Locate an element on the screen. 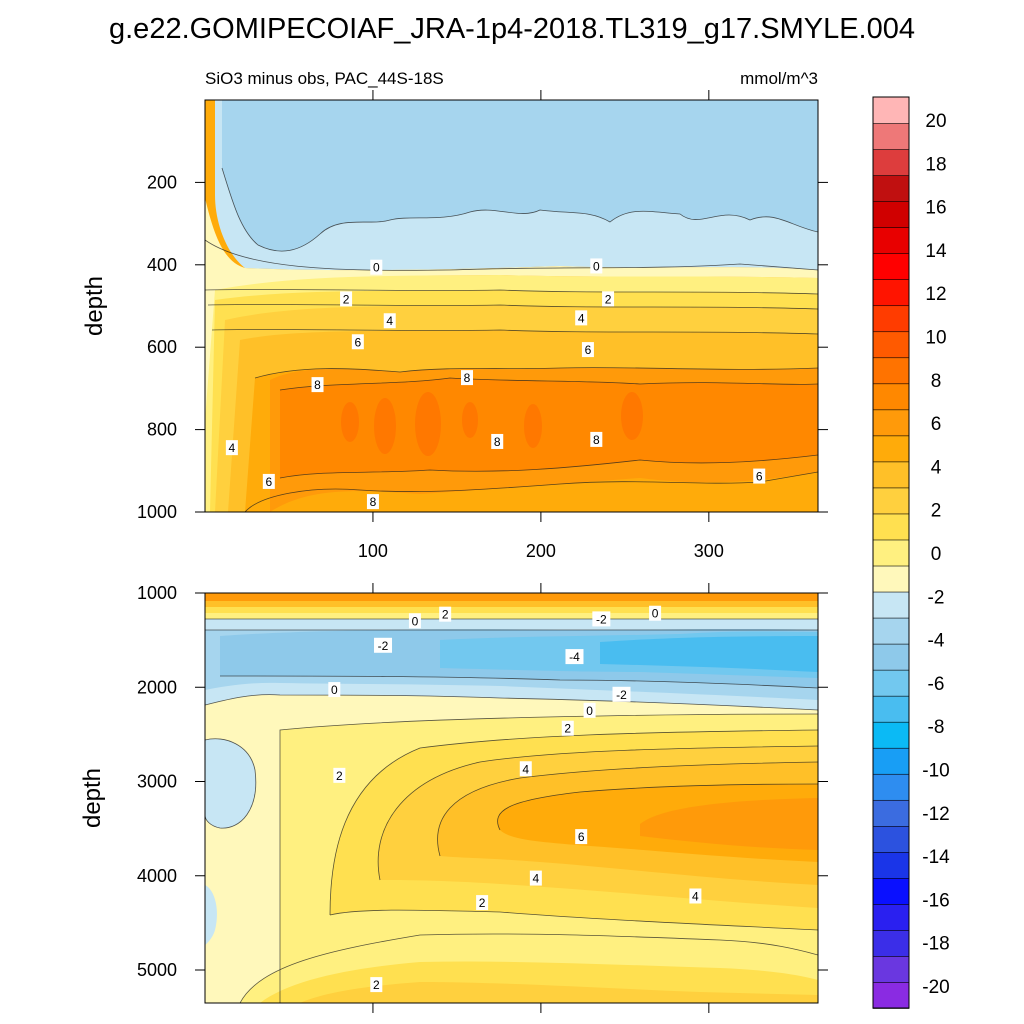 Image resolution: width=1024 pixels, height=1024 pixels. top-band-neg-mid is located at coordinates (520, 176).